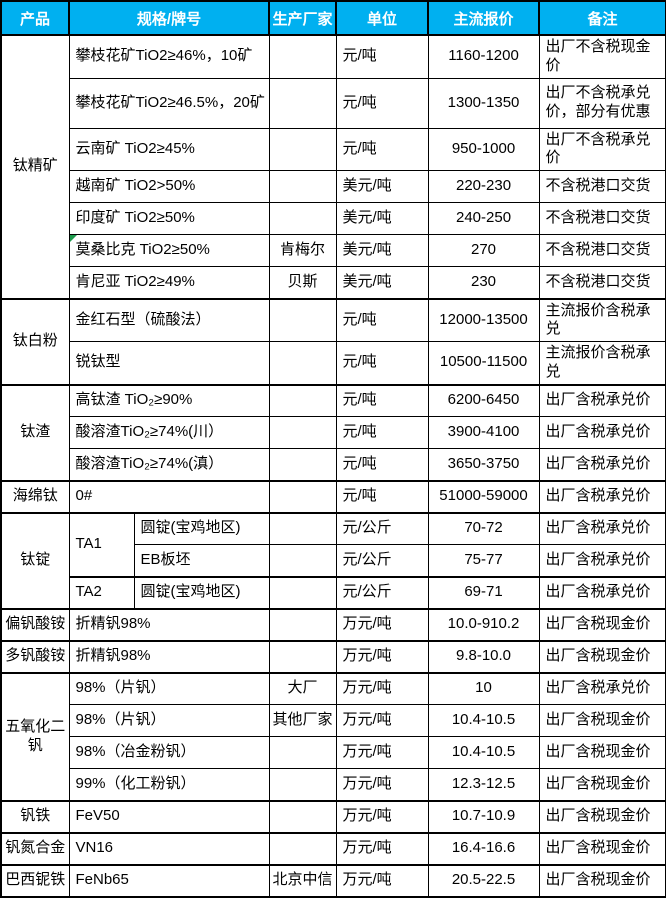  What do you see at coordinates (169, 103) in the screenshot?
I see `spec-cell: 攀枝花矿TiO2≥46.5%，20矿` at bounding box center [169, 103].